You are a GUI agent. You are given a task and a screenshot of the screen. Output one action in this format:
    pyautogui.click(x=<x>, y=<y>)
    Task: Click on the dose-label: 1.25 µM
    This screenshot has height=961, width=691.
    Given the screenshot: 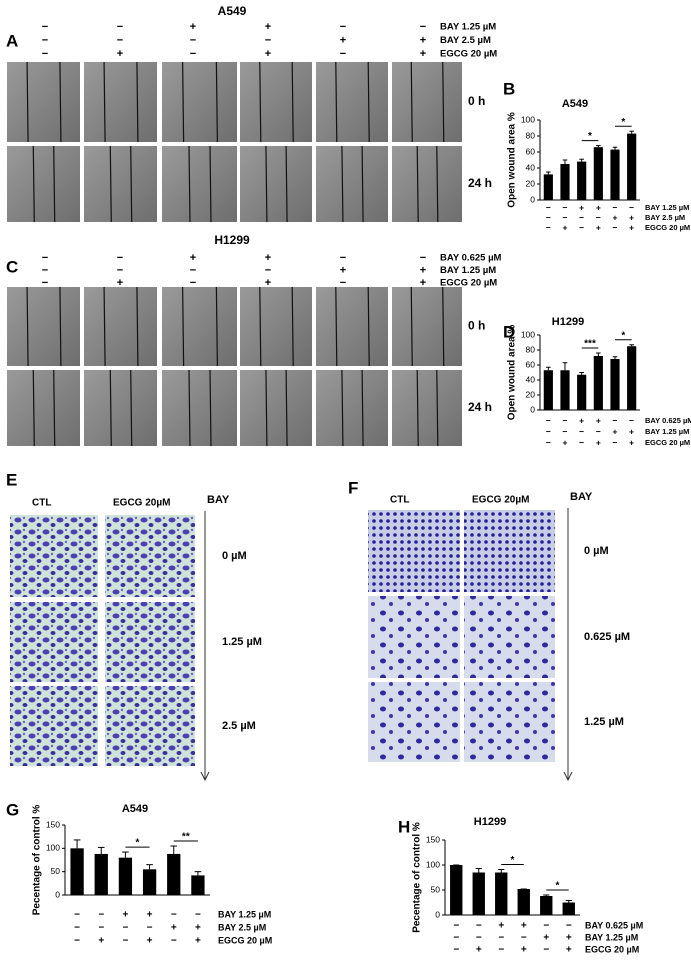 What is the action you would take?
    pyautogui.click(x=242, y=642)
    